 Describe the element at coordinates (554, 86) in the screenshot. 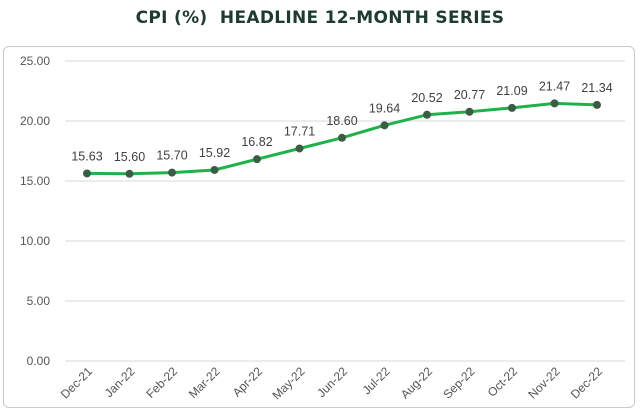

I see `data-label: 21.47` at that location.